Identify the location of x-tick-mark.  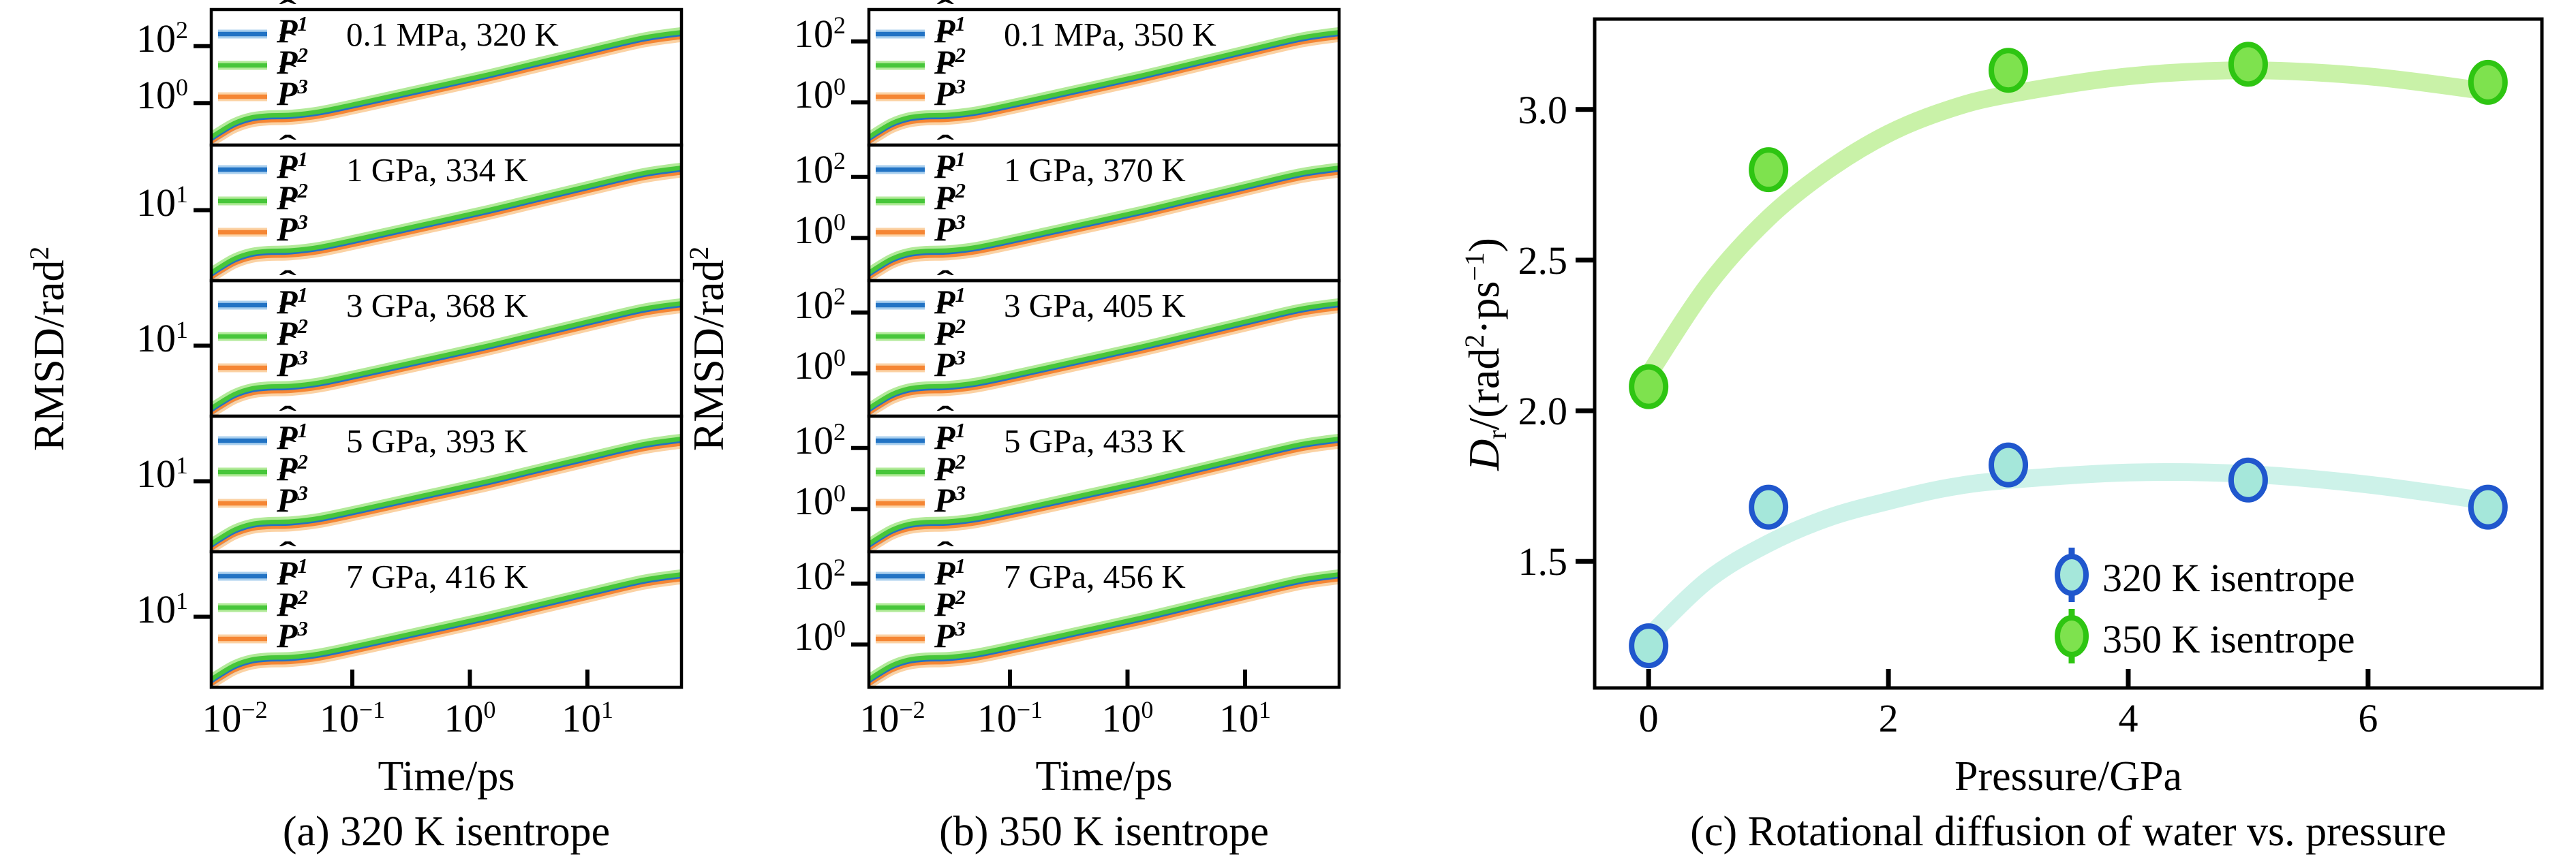
(1010, 678).